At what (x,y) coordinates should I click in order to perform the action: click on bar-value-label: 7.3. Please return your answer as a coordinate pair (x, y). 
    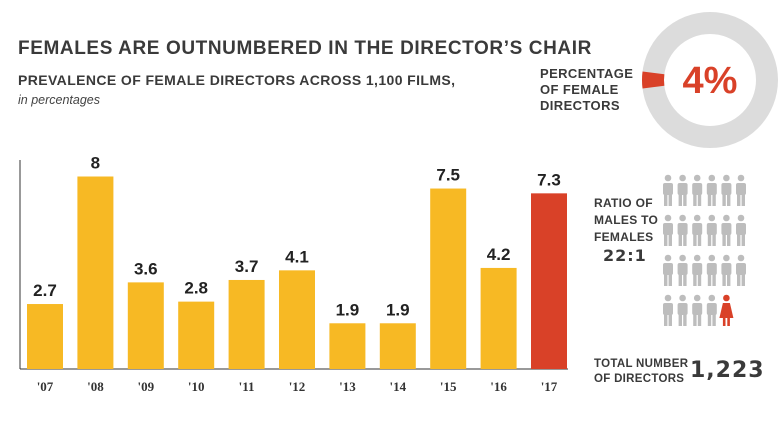
    Looking at the image, I should click on (549, 179).